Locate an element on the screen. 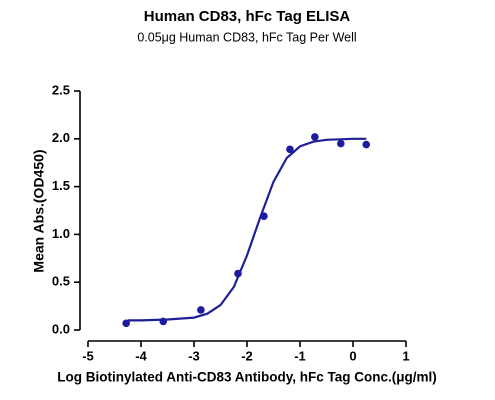 Image resolution: width=495 pixels, height=400 pixels. x-tick-label: -1 is located at coordinates (300, 355).